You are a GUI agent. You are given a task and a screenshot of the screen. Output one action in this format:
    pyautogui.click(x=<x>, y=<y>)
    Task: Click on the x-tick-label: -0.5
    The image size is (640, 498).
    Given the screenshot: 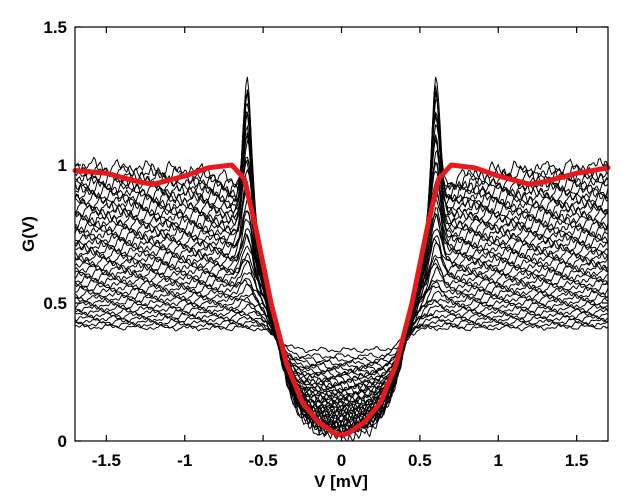 What is the action you would take?
    pyautogui.click(x=262, y=460)
    